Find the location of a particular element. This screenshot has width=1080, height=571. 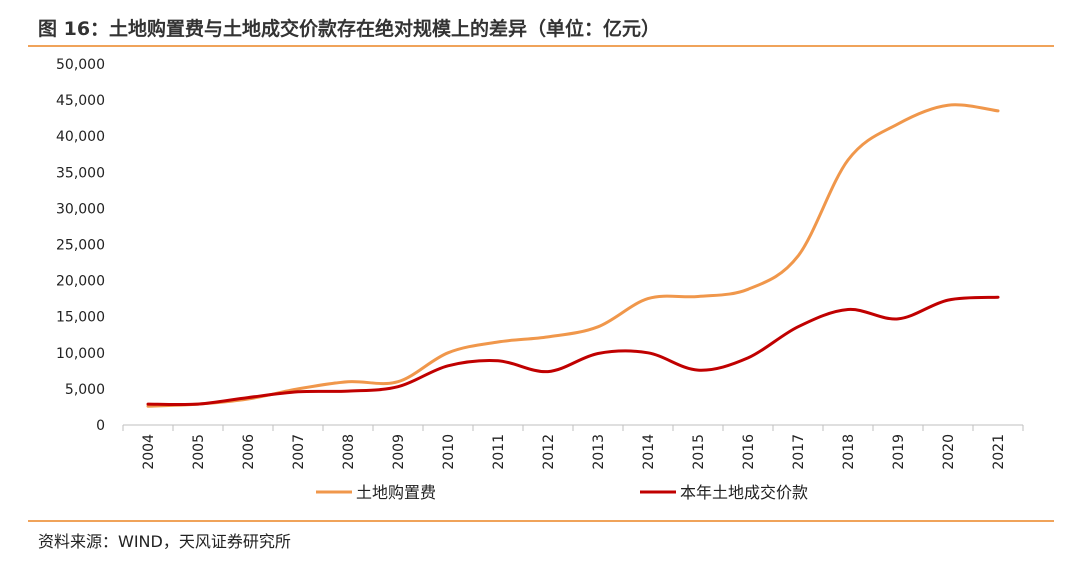

x-tick-label: 2004 is located at coordinates (149, 452).